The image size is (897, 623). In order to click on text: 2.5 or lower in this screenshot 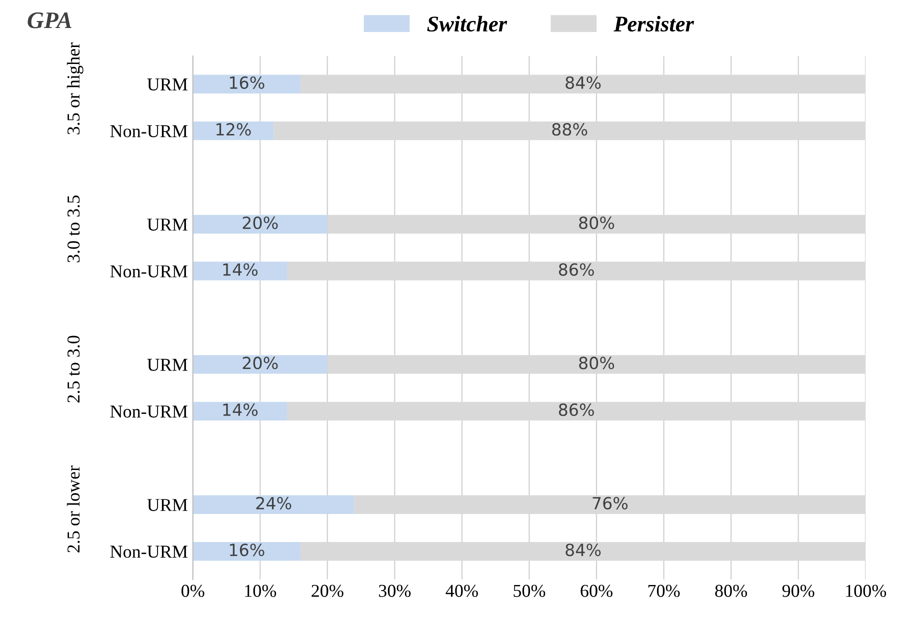, I will do `click(73, 509)`.